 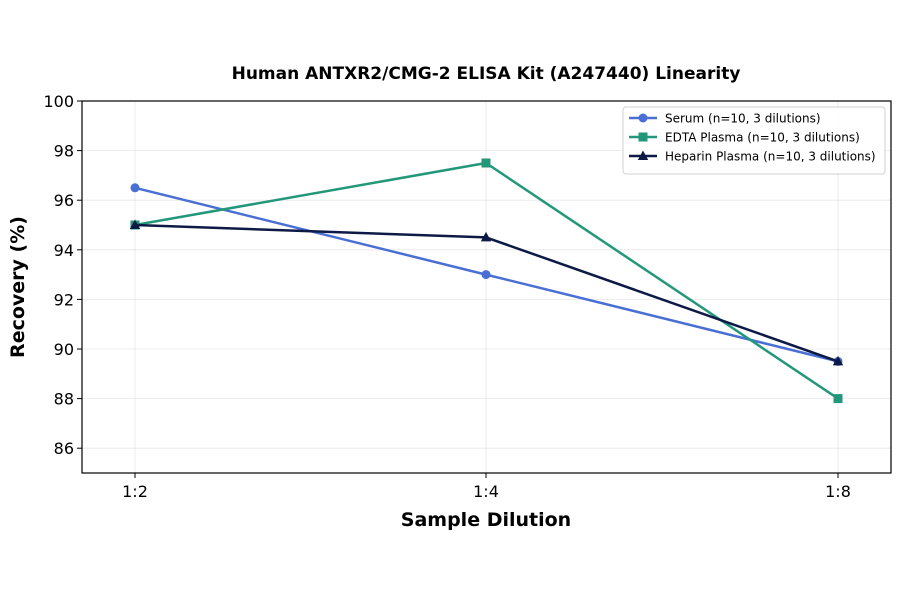 I want to click on y-tick-label: 90, so click(x=64, y=349).